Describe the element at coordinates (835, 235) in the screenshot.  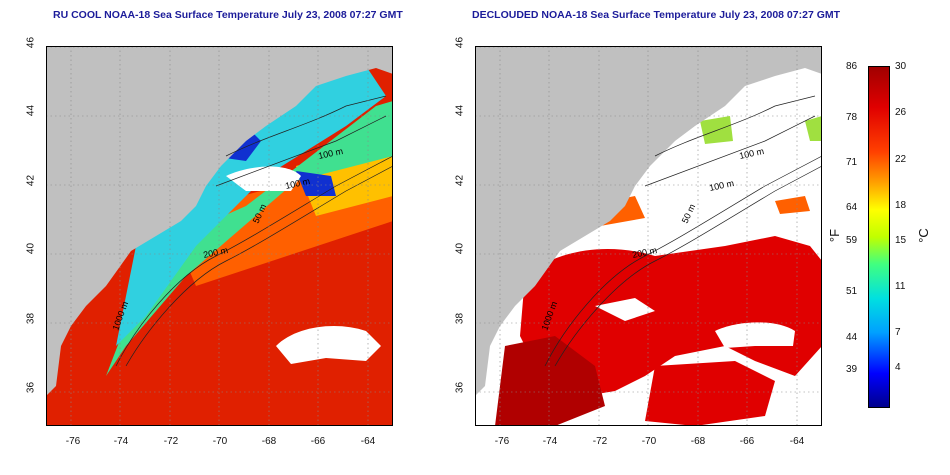
I see `fahrenheit-unit: °F` at that location.